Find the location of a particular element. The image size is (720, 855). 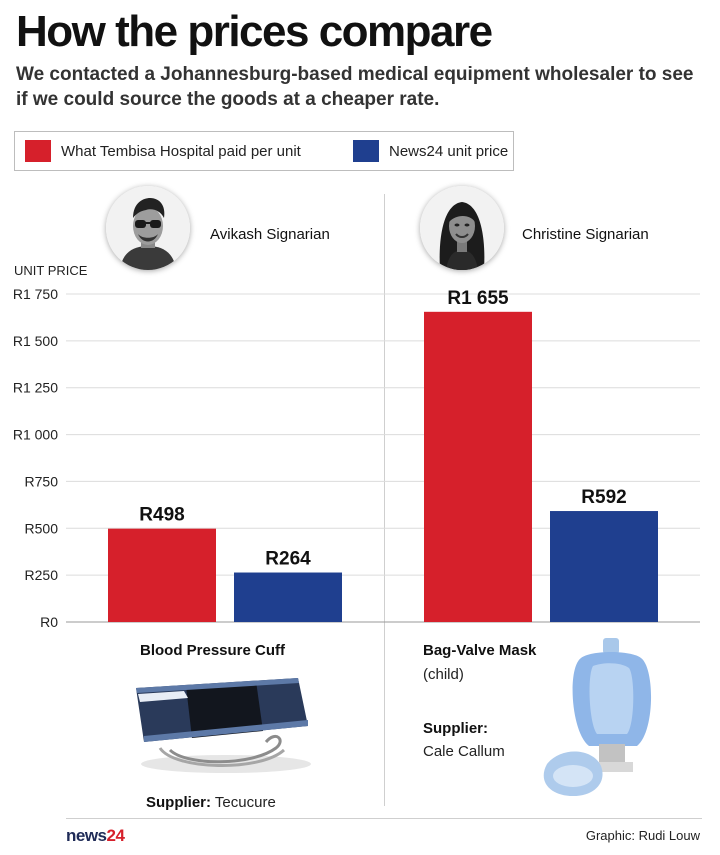

y-axis-title: UNIT PRICE is located at coordinates (51, 270).